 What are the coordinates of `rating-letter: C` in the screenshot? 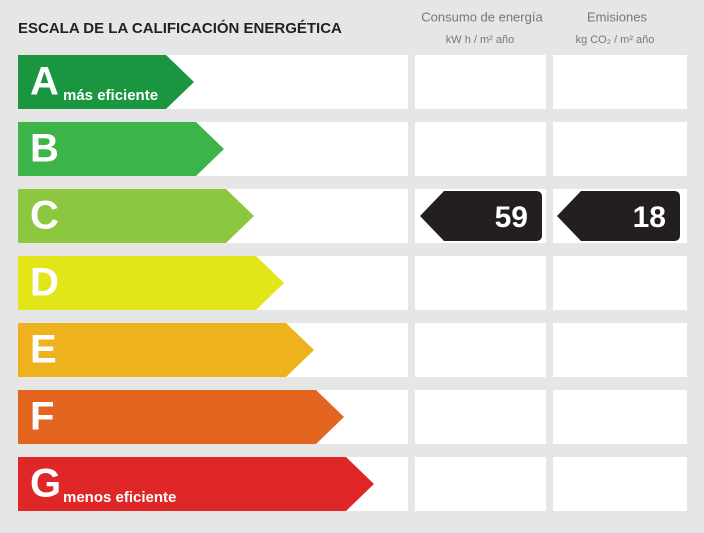 It's located at (44, 216).